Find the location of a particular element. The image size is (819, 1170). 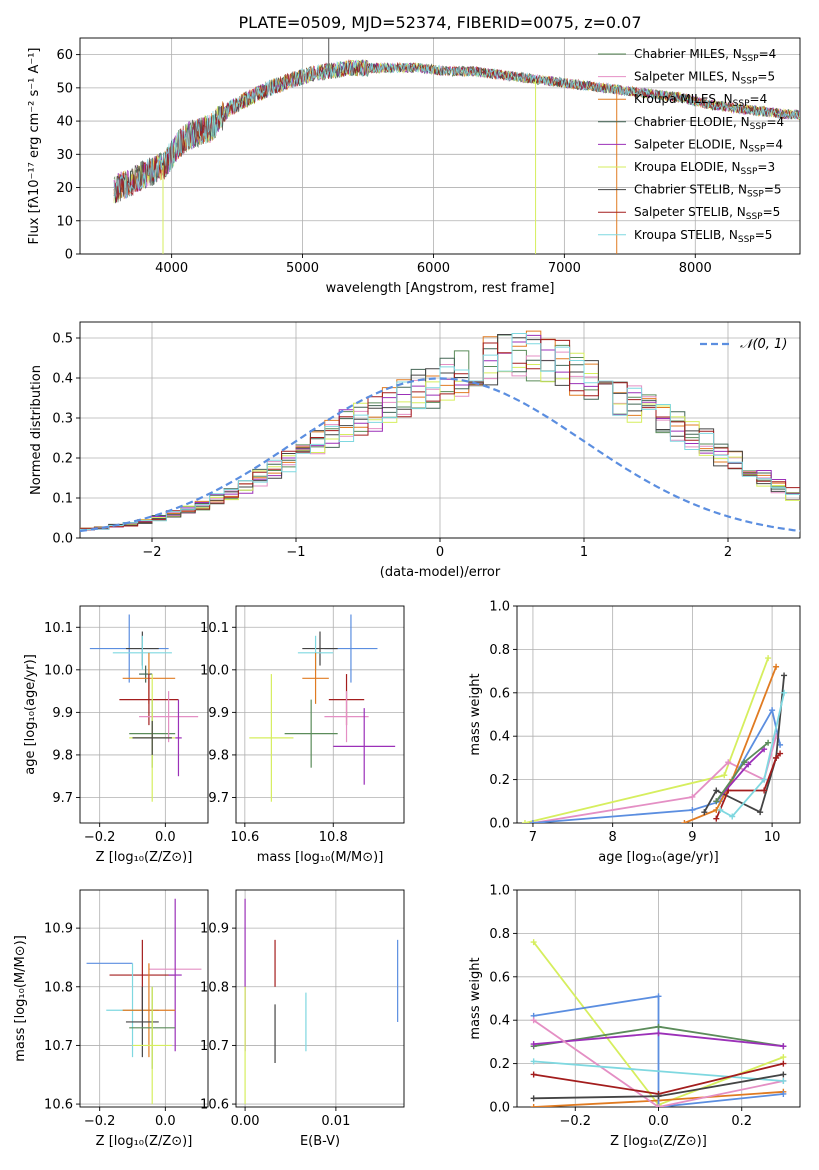

y-axis-label: mass [log₁₀(M/M⊙)] is located at coordinates (20, 998).